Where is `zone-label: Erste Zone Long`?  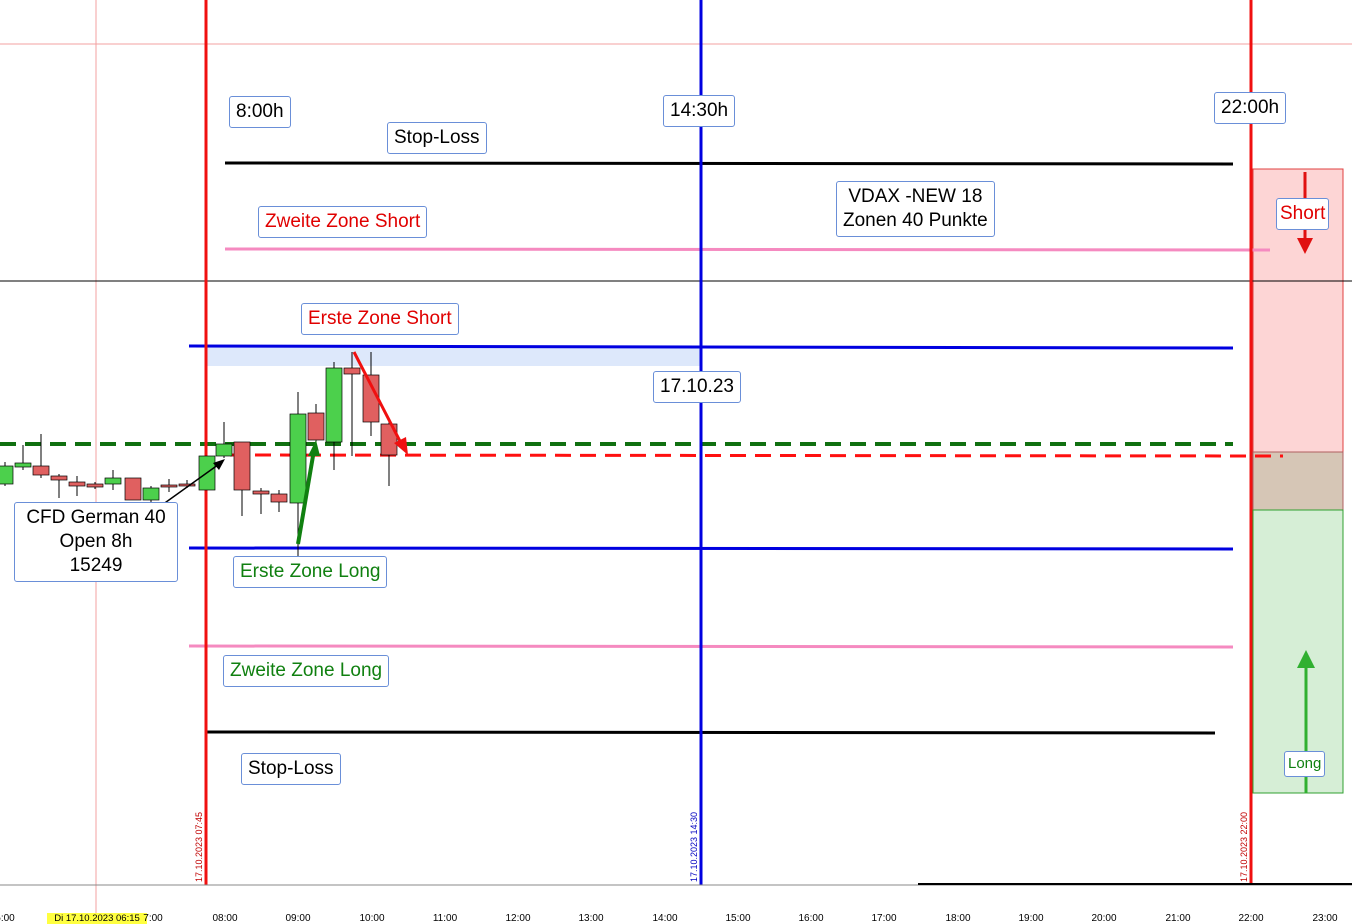
zone-label: Erste Zone Long is located at coordinates (310, 572).